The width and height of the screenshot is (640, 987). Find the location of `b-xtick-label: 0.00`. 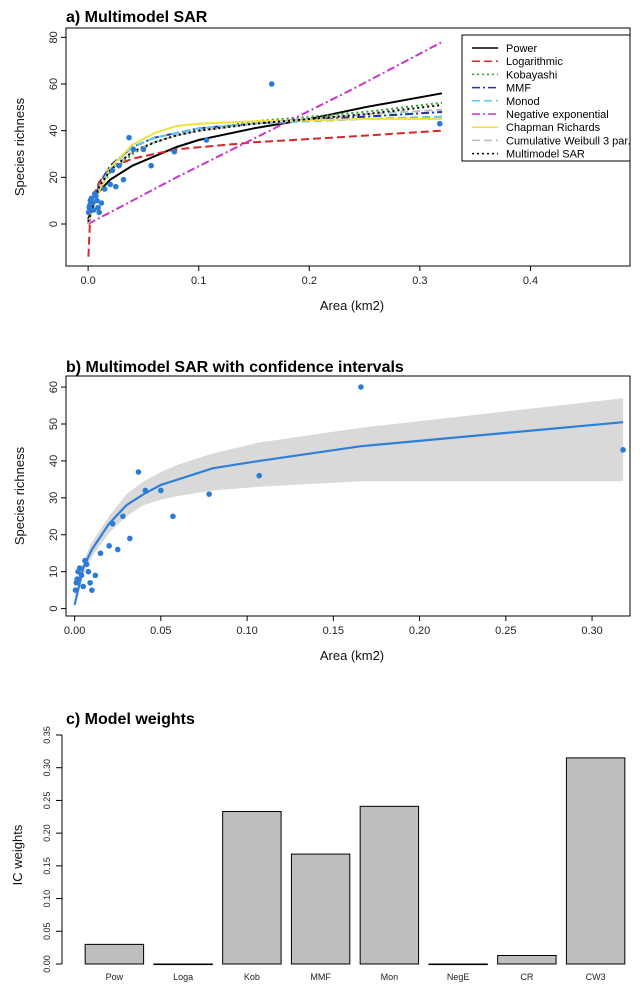

b-xtick-label: 0.00 is located at coordinates (74, 631).